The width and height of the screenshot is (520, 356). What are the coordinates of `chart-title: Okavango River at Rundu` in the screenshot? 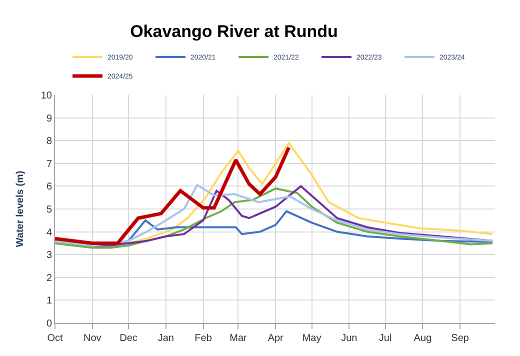 It's located at (234, 31).